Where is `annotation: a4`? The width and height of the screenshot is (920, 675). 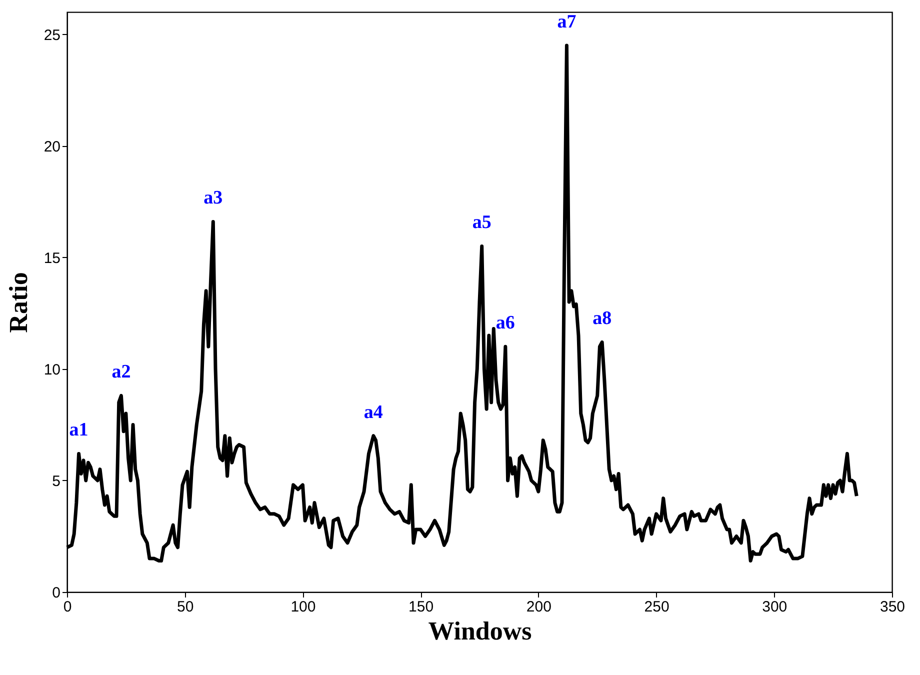
annotation: a4 is located at coordinates (374, 412).